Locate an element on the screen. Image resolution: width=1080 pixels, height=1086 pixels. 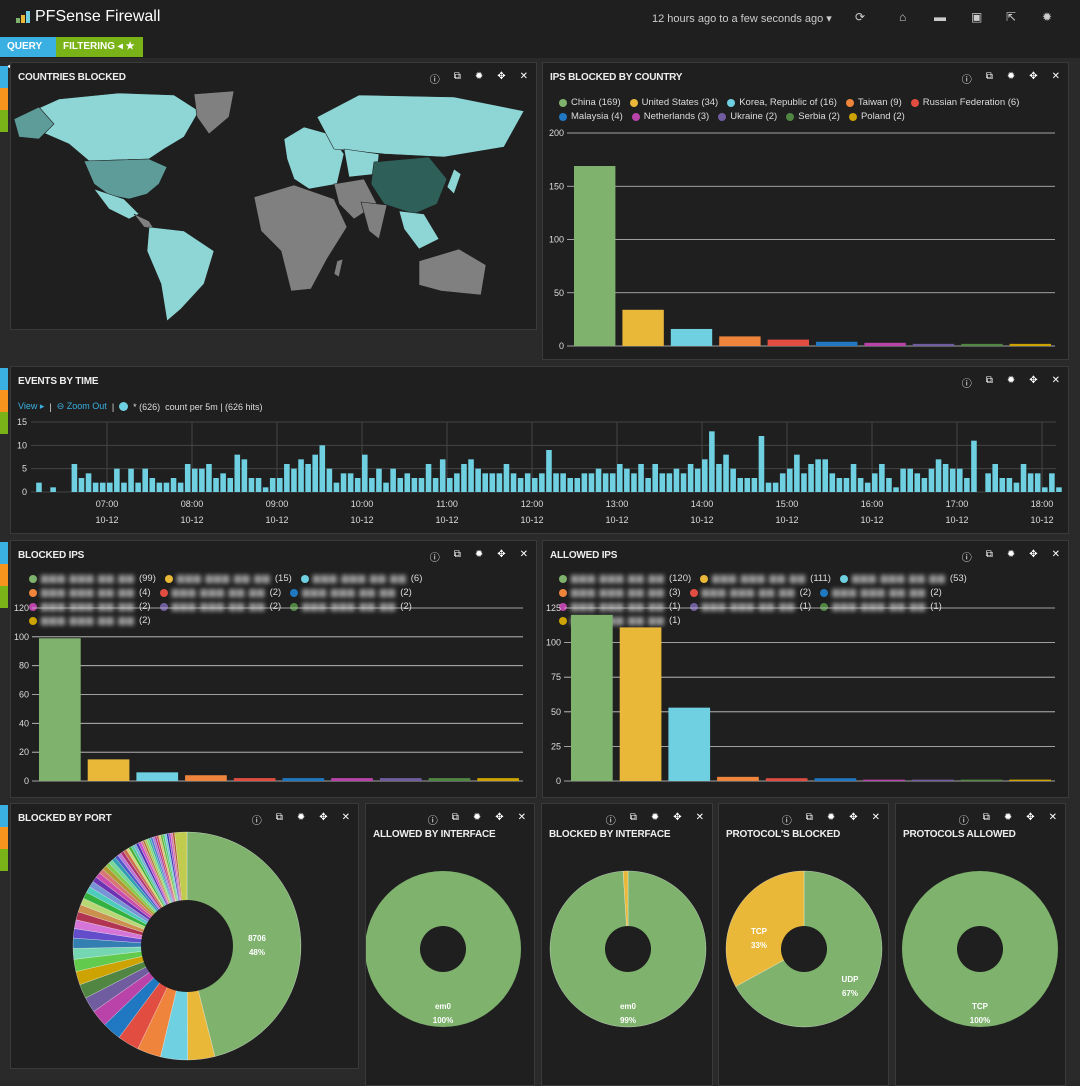
legend-item: Ukraine (2) is located at coordinates (747, 116).